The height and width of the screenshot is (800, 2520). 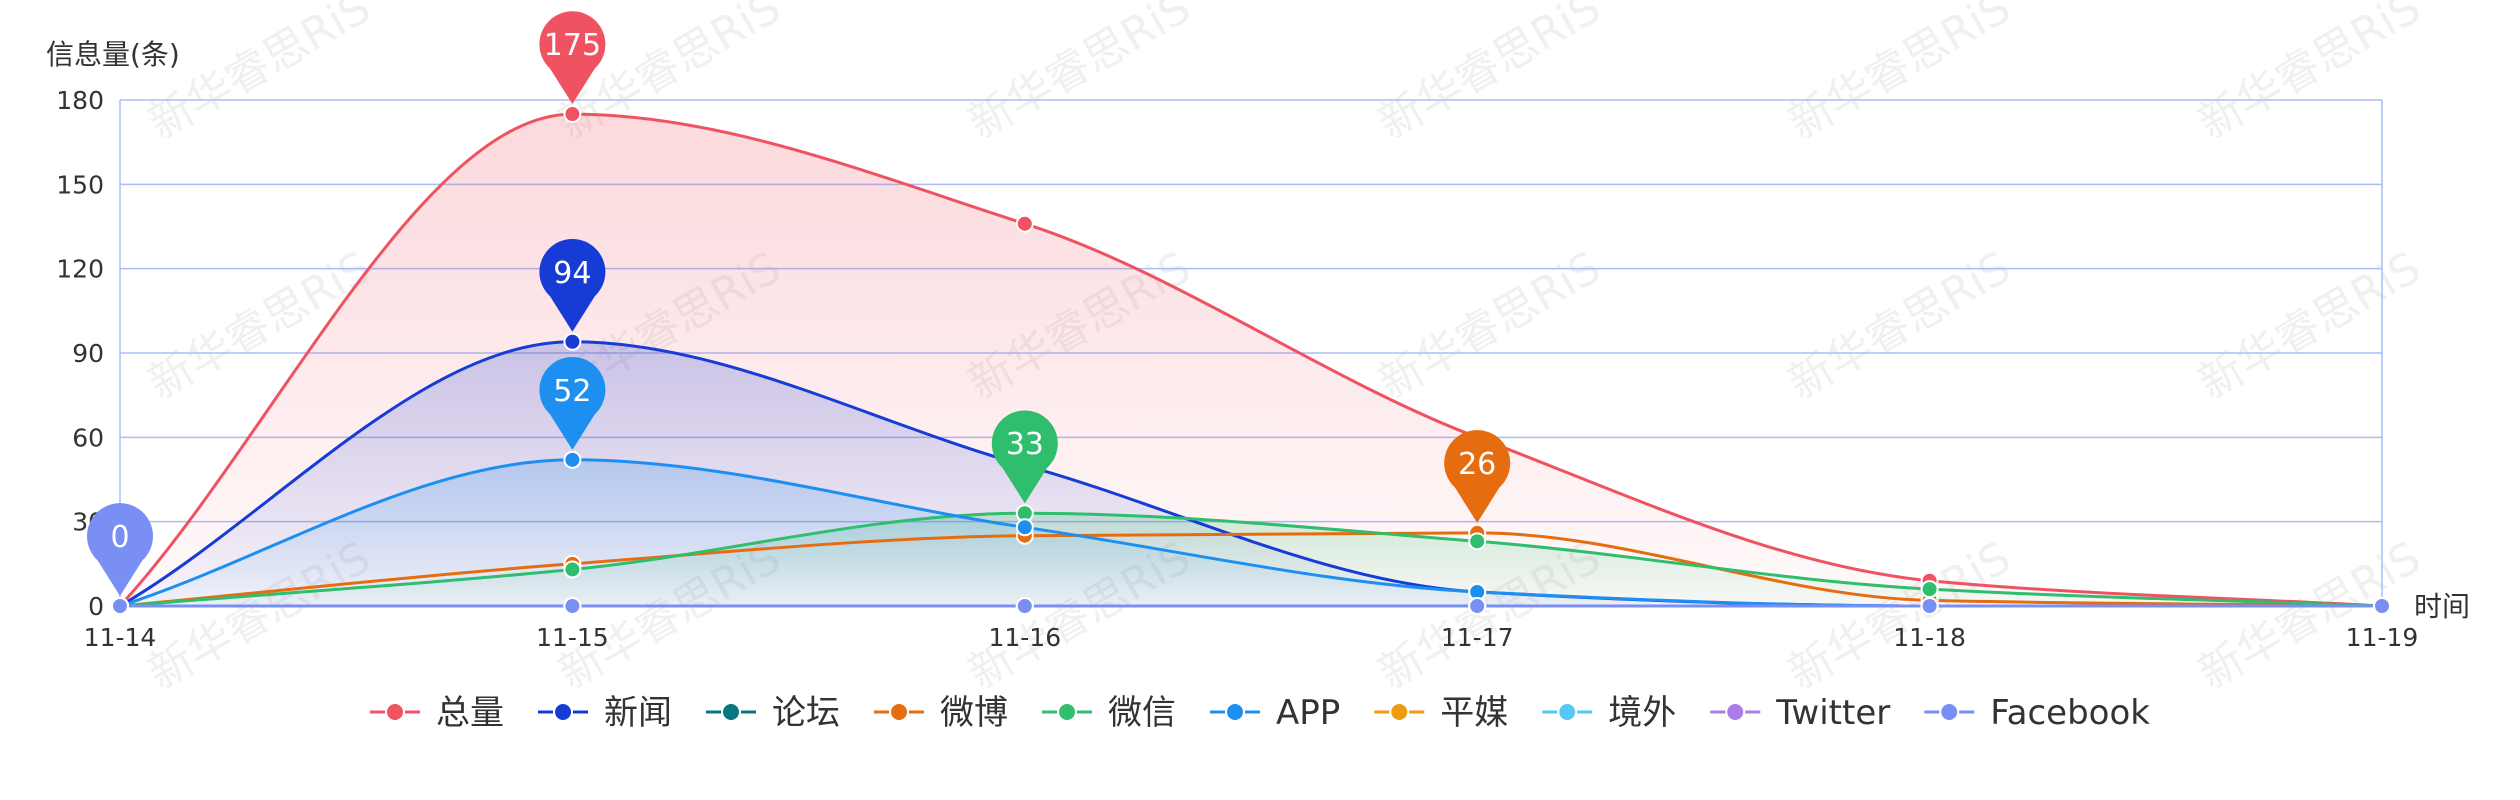 I want to click on value-pin: 175, so click(x=572, y=58).